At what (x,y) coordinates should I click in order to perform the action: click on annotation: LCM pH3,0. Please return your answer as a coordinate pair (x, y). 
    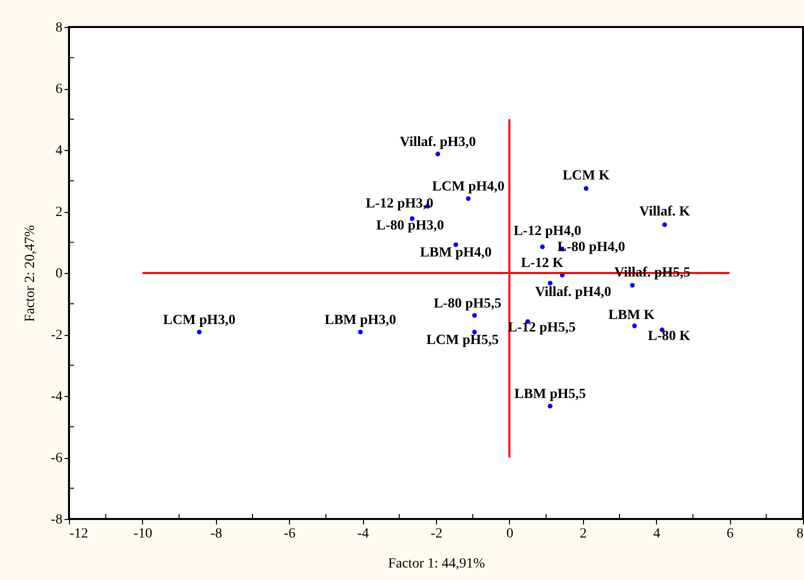
    Looking at the image, I should click on (199, 320).